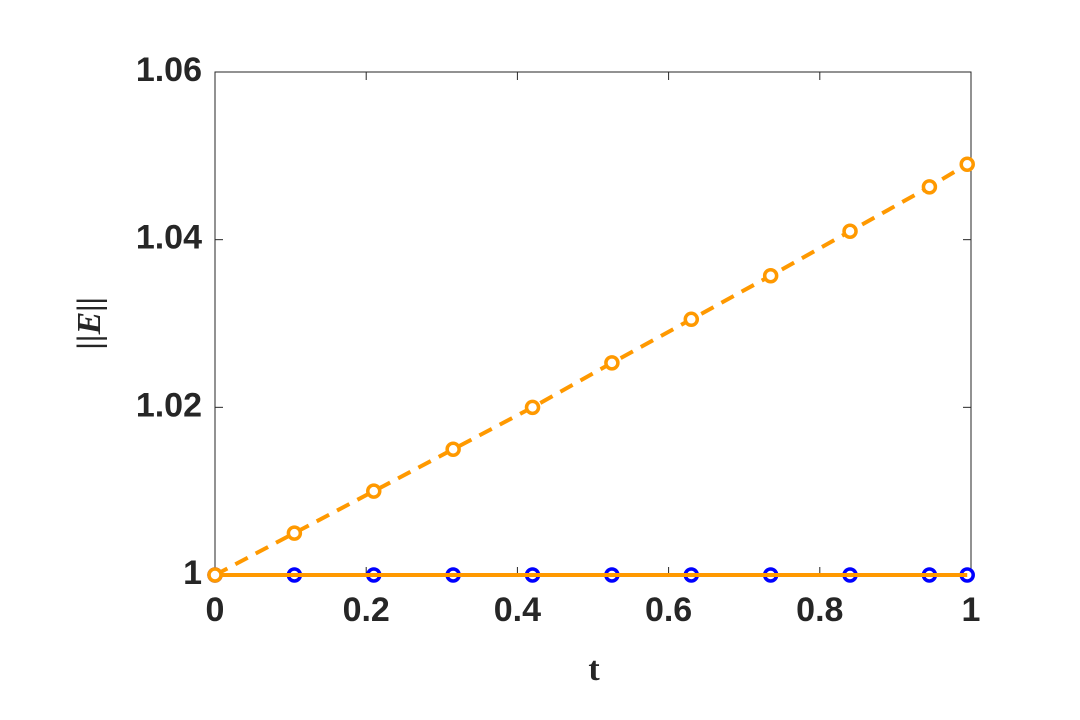 The width and height of the screenshot is (1080, 720). I want to click on y-tick-label: 1.02, so click(169, 405).